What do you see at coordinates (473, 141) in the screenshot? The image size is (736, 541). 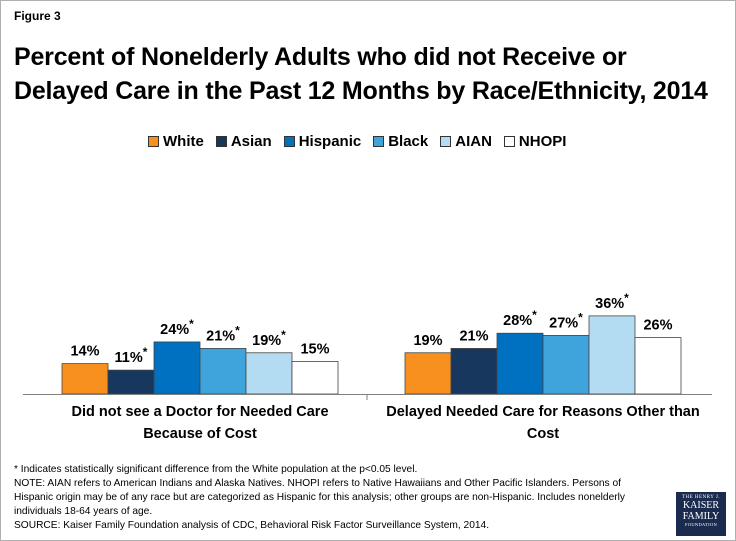 I see `legend-label: AIAN` at bounding box center [473, 141].